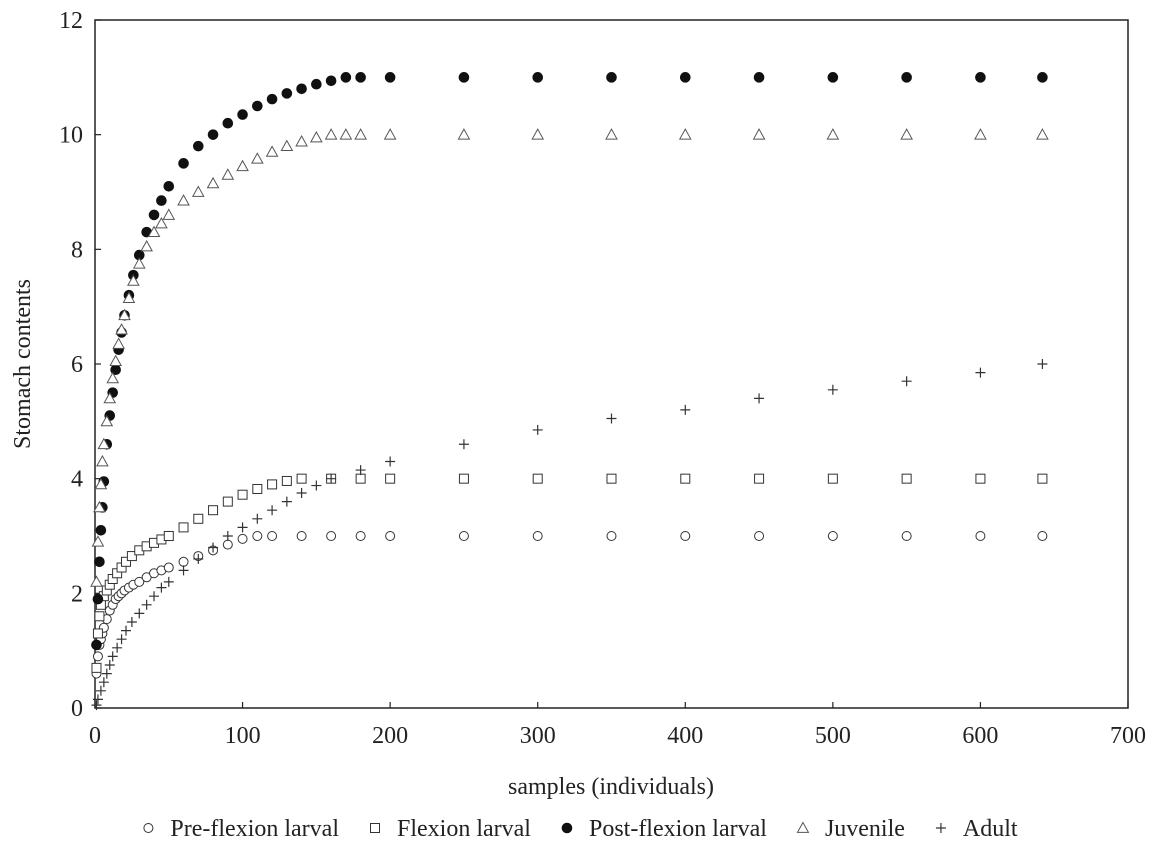  What do you see at coordinates (865, 828) in the screenshot?
I see `legend-label: Juvenile` at bounding box center [865, 828].